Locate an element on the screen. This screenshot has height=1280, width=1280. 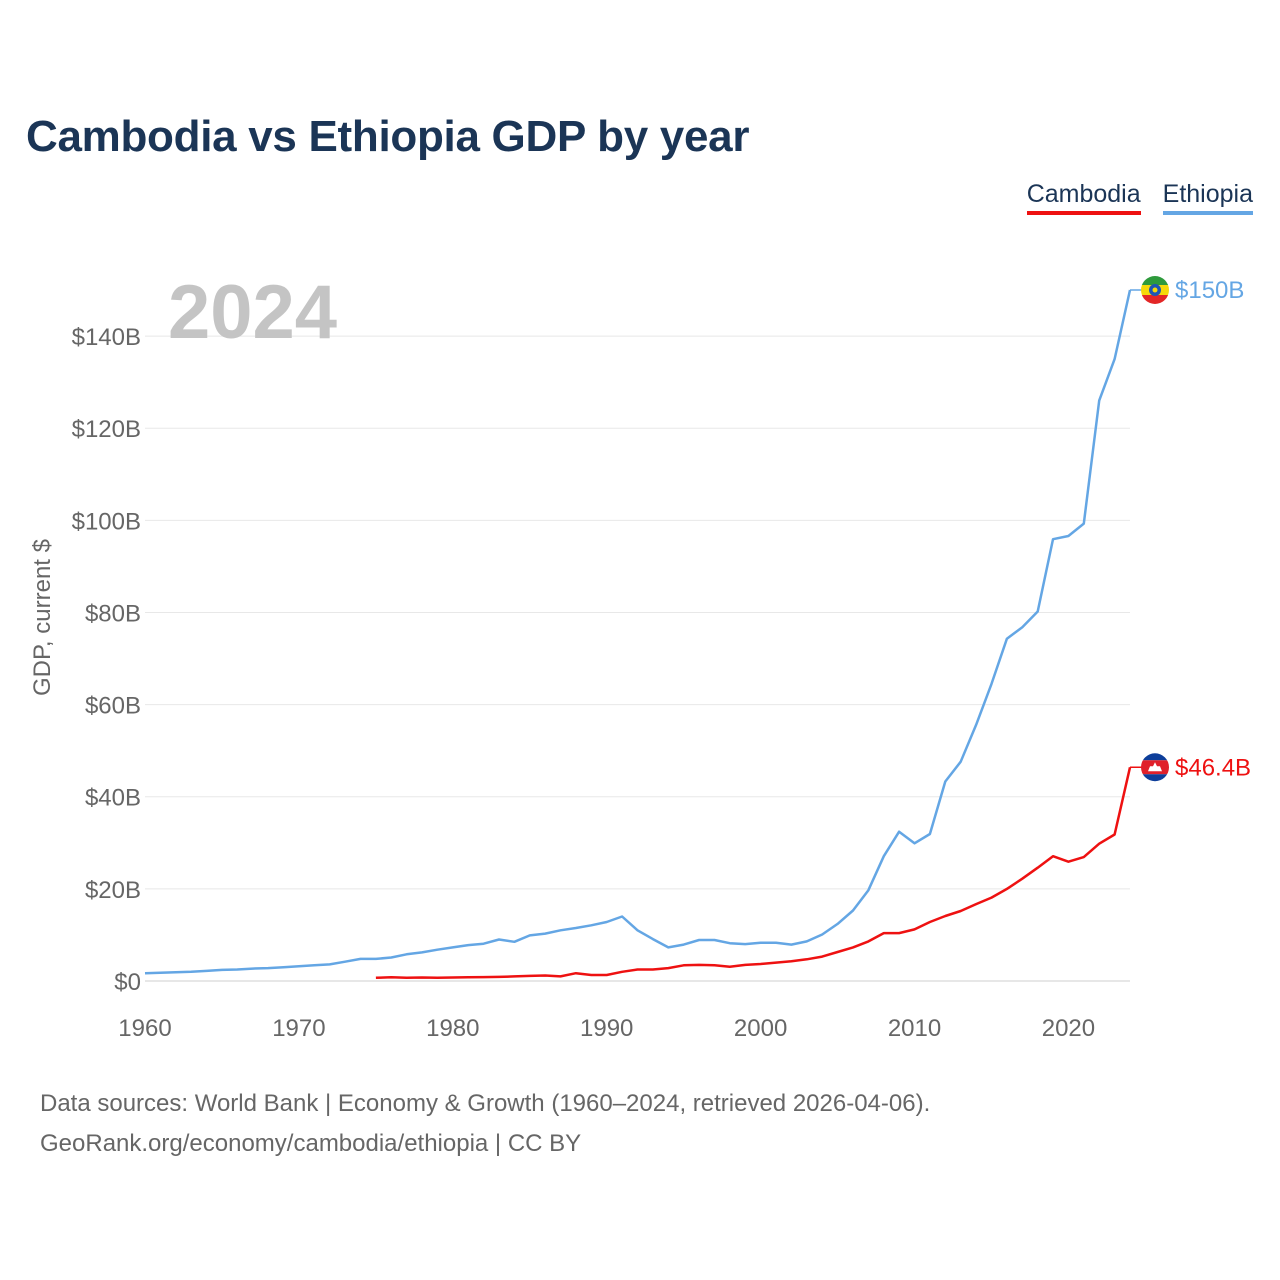
x-tick-label: 1980 is located at coordinates (452, 1028).